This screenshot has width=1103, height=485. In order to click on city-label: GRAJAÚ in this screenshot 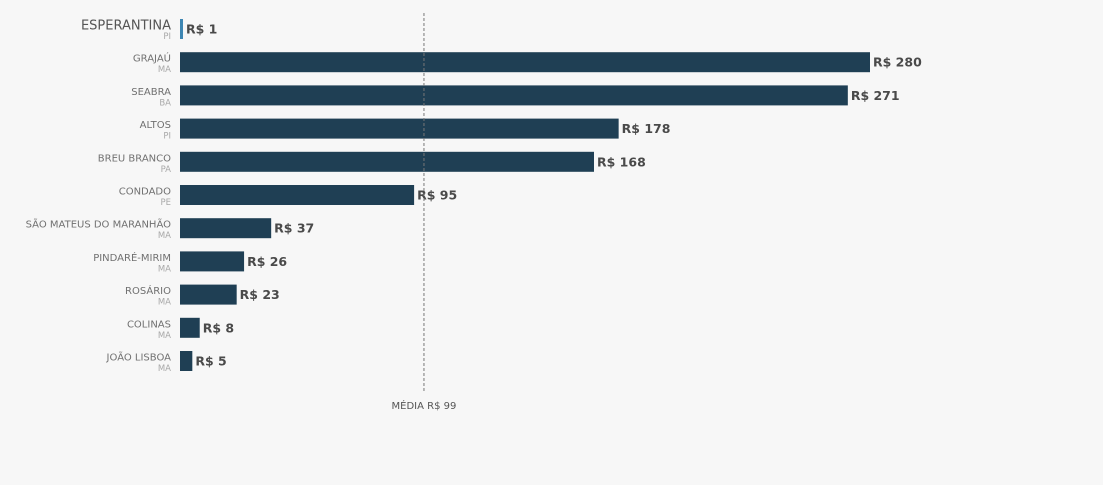, I will do `click(152, 58)`.